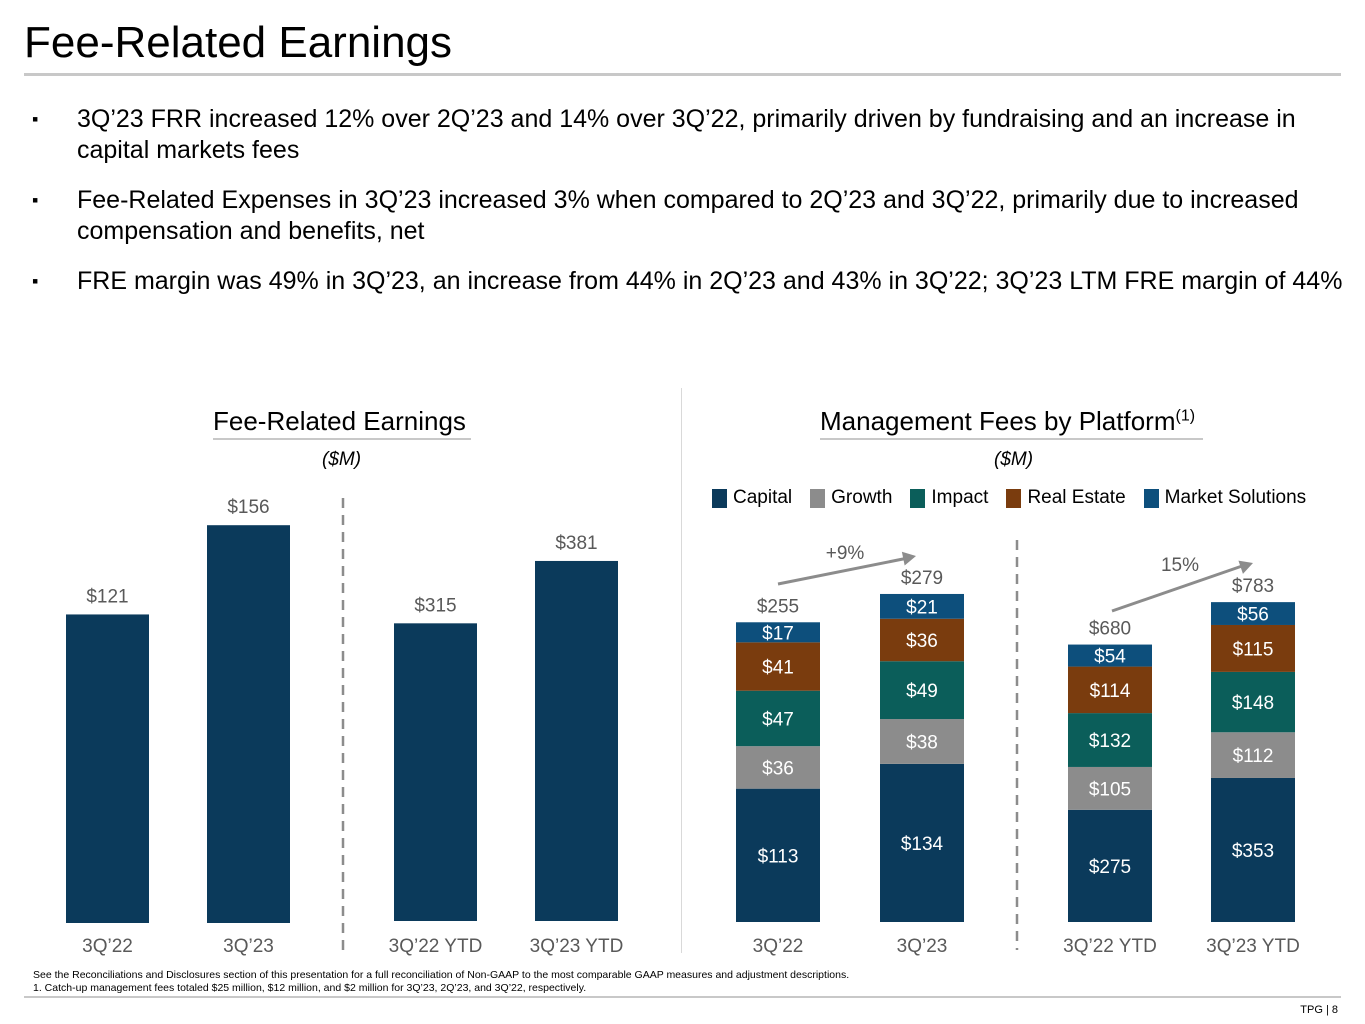 This screenshot has height=1024, width=1365. I want to click on footer-divider, so click(682, 997).